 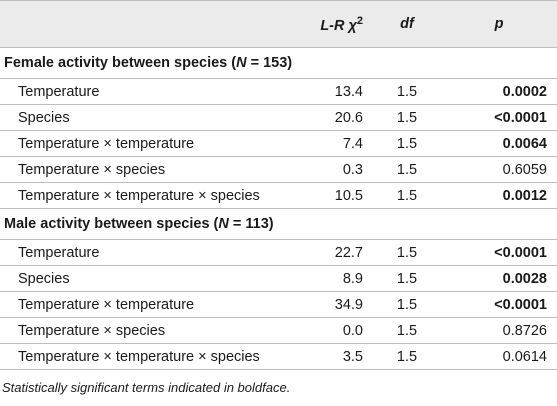 What do you see at coordinates (120, 63) in the screenshot?
I see `group-label-prefix: Female activity between species (` at bounding box center [120, 63].